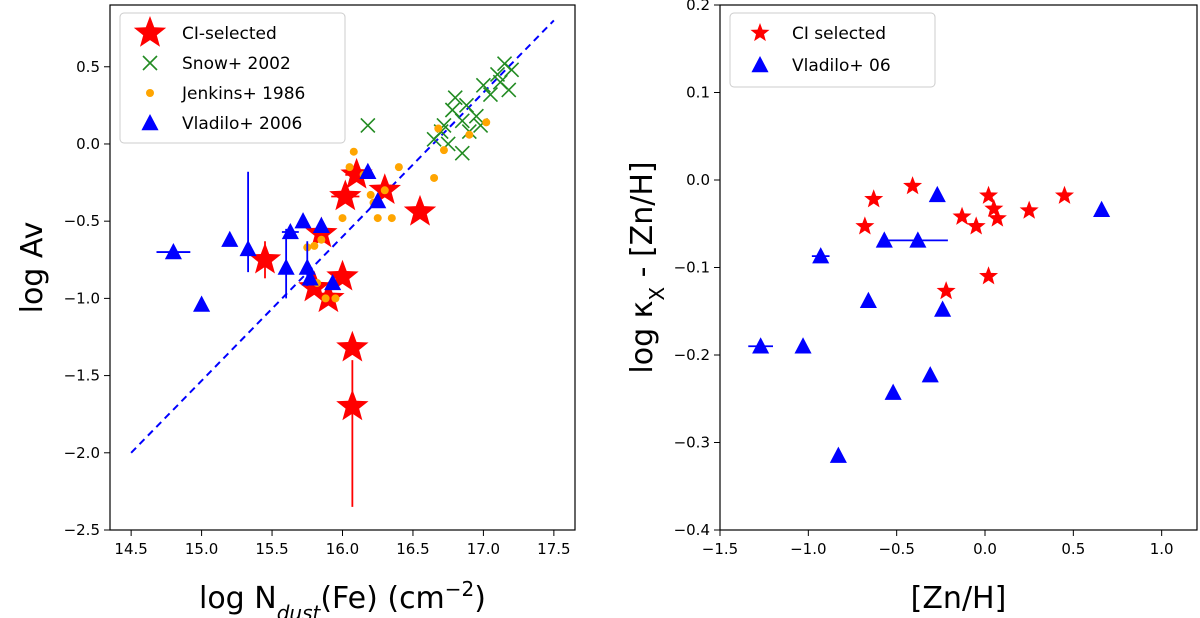 The height and width of the screenshot is (618, 1200). I want to click on y-tick-label: 0.0, so click(698, 180).